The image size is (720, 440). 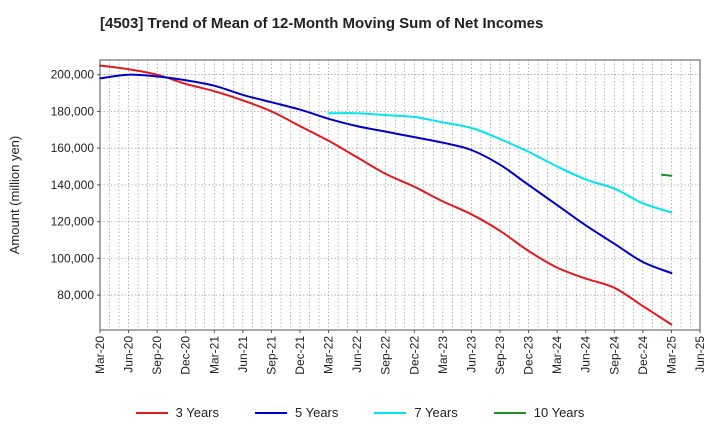 What do you see at coordinates (214, 355) in the screenshot?
I see `x-tick-label: Mar-21` at bounding box center [214, 355].